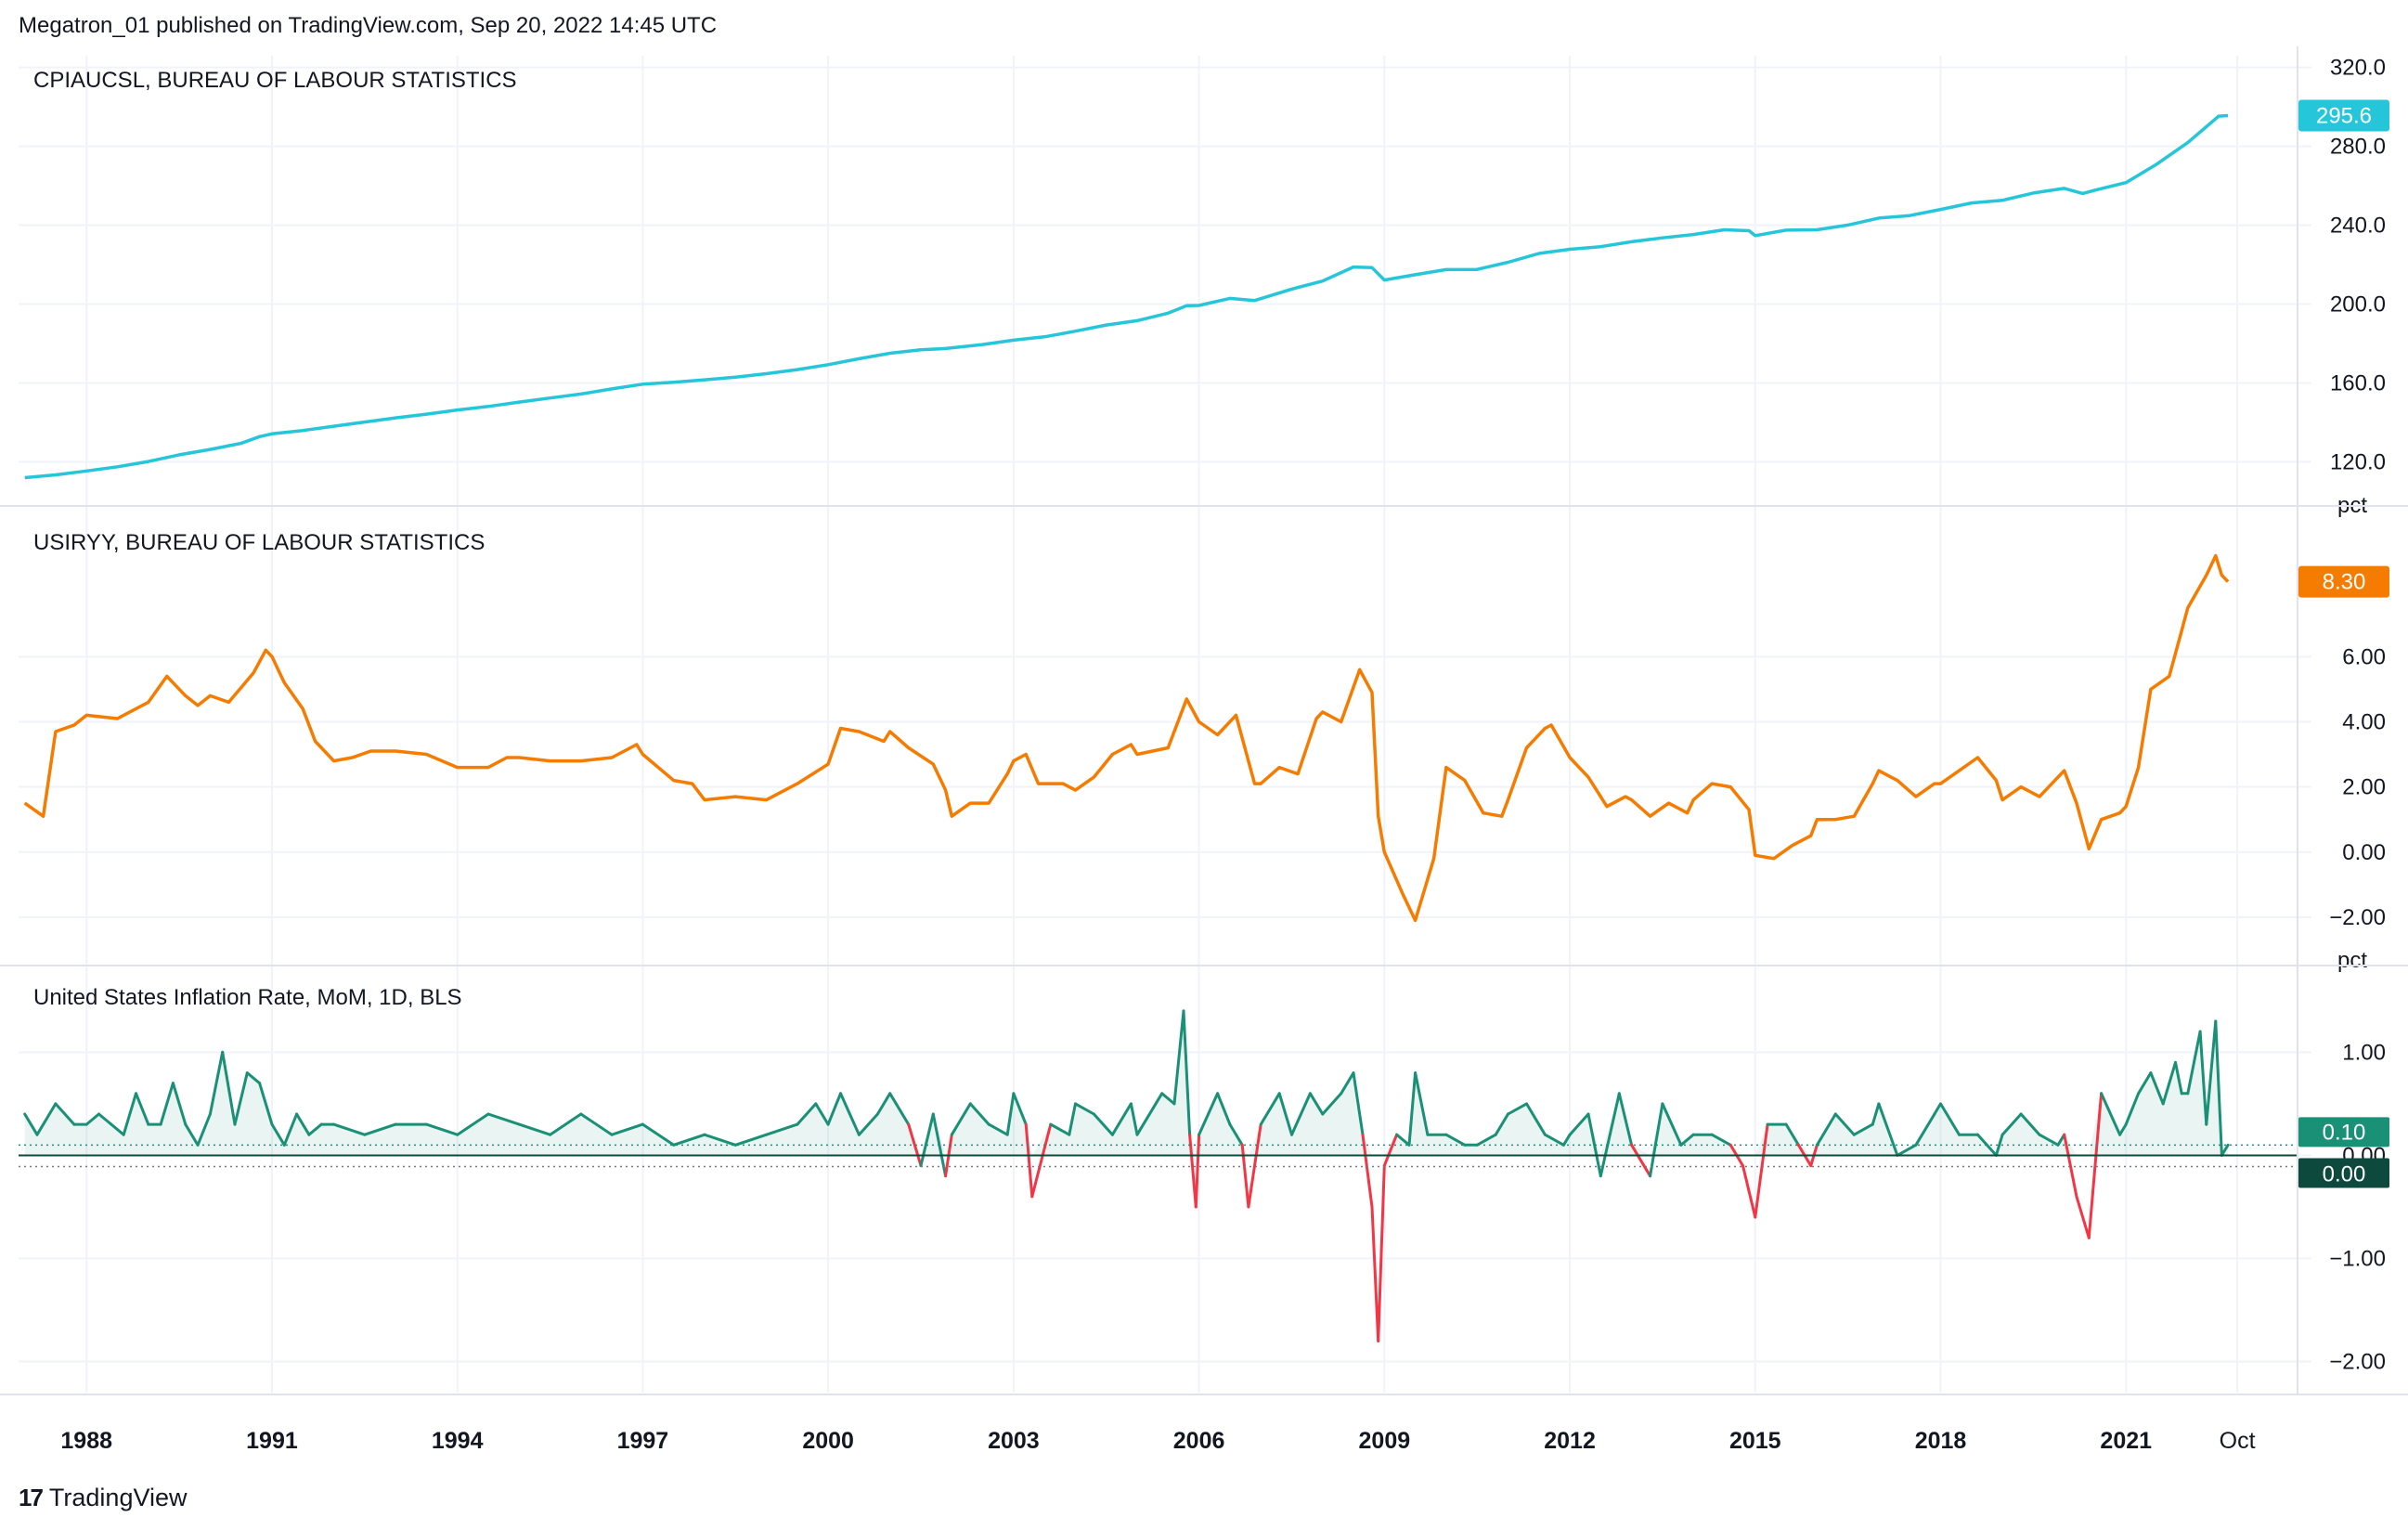 This screenshot has width=2408, height=1530. What do you see at coordinates (2238, 1441) in the screenshot?
I see `x-tick-label: Oct` at bounding box center [2238, 1441].